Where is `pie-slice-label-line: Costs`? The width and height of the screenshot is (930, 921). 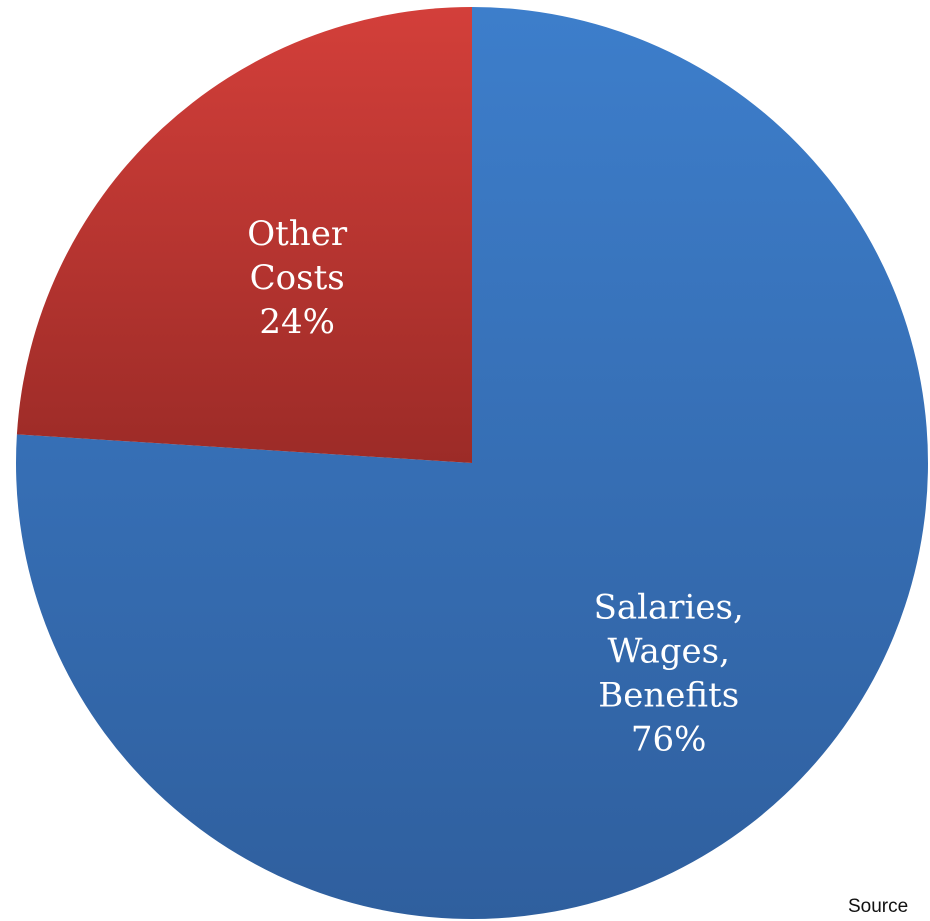
pie-slice-label-line: Costs is located at coordinates (297, 278).